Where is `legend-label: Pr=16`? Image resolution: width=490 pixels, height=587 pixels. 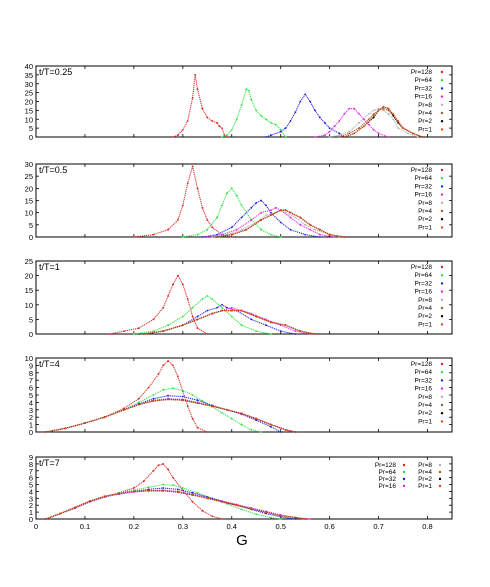
legend-label: Pr=16 is located at coordinates (423, 389).